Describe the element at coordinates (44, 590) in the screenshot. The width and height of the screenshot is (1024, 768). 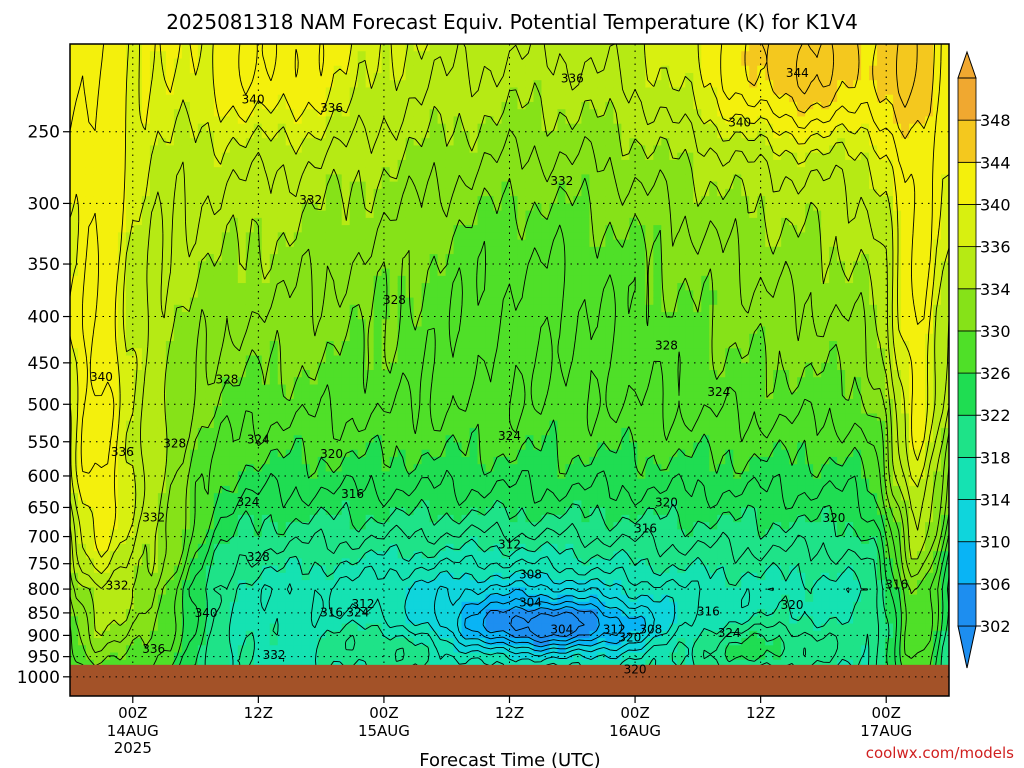
I see `y-tick-label: 800` at that location.